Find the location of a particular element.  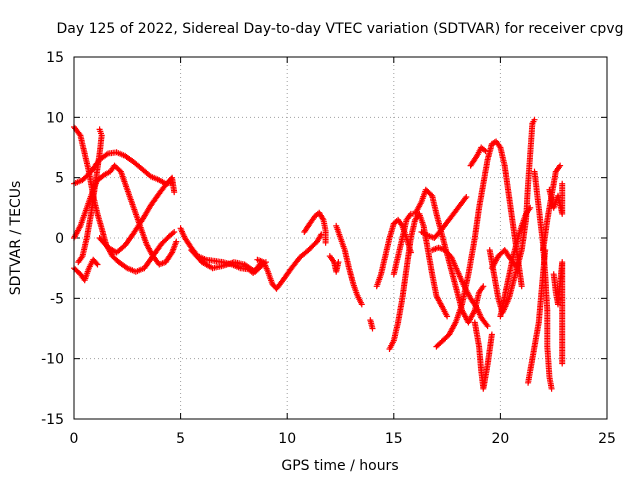

x-axis-title: GPS time / hours is located at coordinates (339, 466).